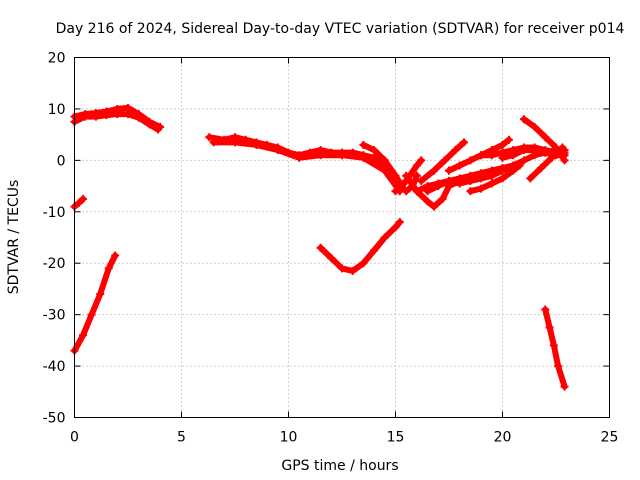 Image resolution: width=640 pixels, height=480 pixels. I want to click on x-tick-label: 10, so click(289, 438).